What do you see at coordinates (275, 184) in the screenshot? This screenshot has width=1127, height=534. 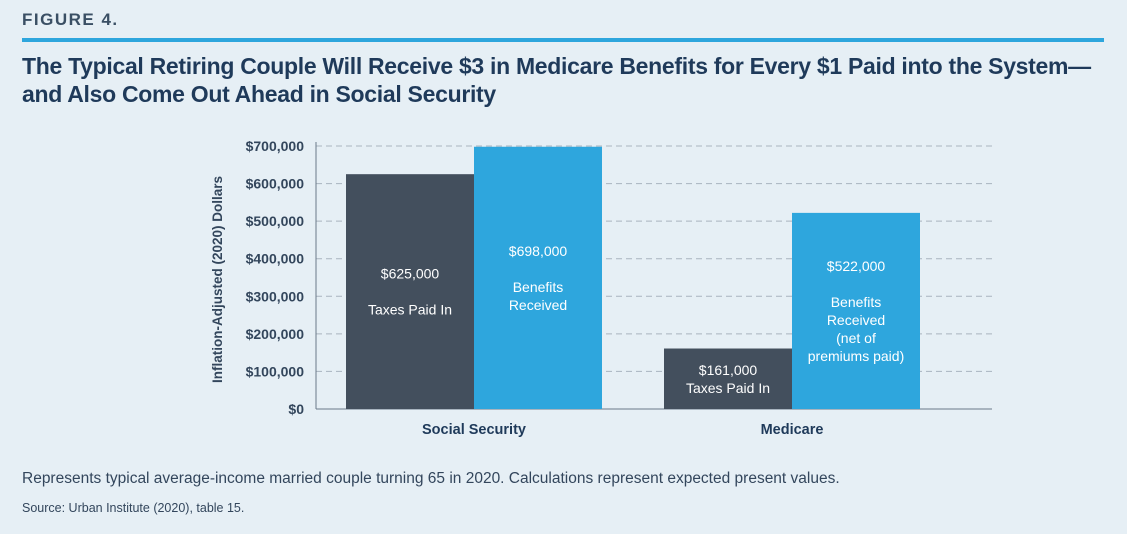 I see `y-tick-label: $600,000` at bounding box center [275, 184].